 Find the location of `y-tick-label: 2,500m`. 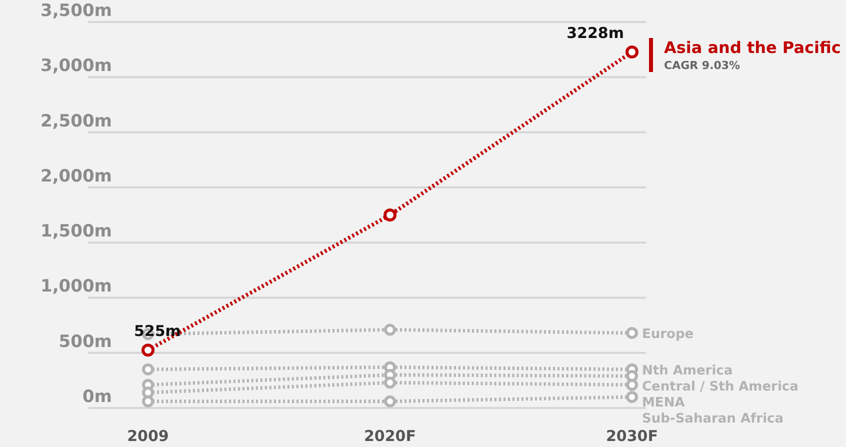

y-tick-label: 2,500m is located at coordinates (76, 121).